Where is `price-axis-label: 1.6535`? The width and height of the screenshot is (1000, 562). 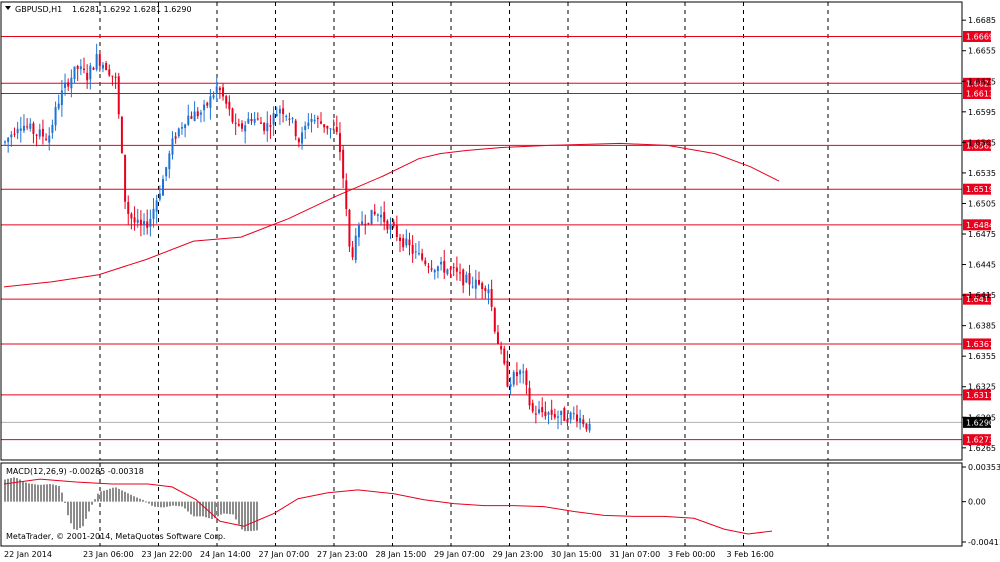 price-axis-label: 1.6535 is located at coordinates (982, 173).